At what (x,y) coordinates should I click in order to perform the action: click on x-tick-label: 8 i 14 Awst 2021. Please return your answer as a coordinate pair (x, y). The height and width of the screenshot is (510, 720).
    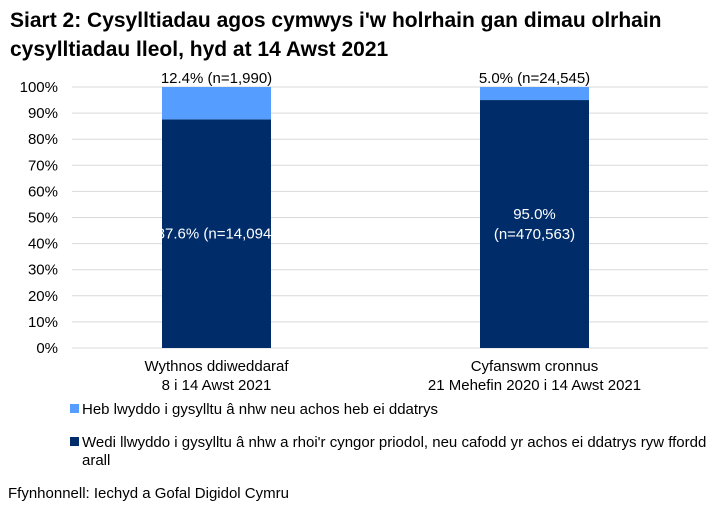
    Looking at the image, I should click on (217, 385).